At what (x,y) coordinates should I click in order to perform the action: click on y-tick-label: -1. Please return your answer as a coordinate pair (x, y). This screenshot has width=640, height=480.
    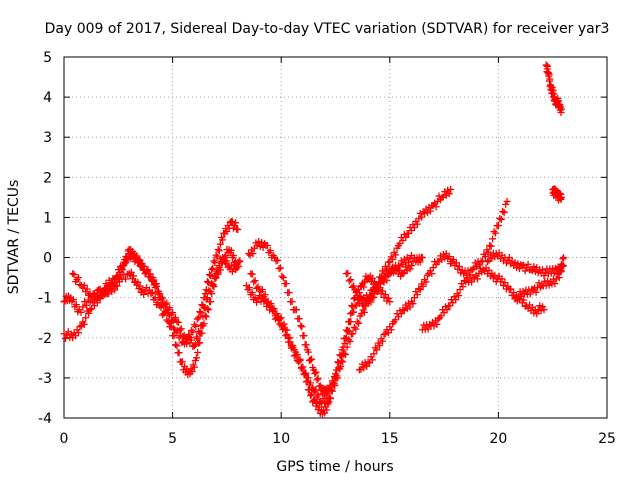
    Looking at the image, I should click on (45, 299).